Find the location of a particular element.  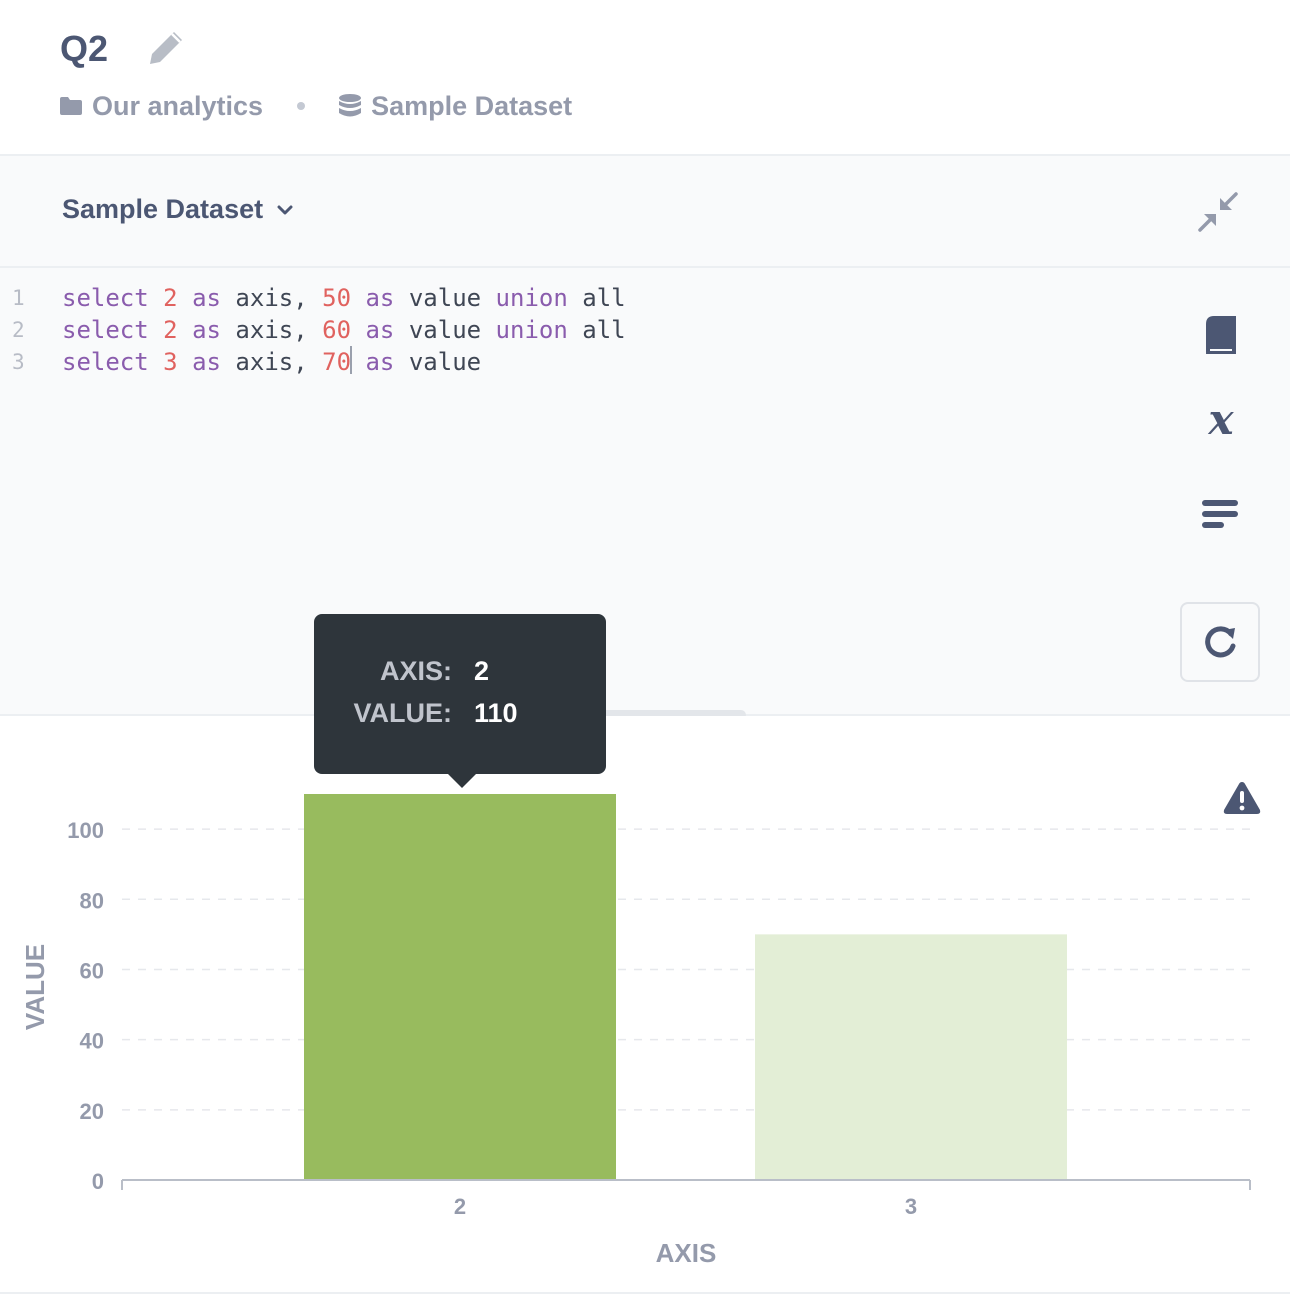

database-icon is located at coordinates (350, 105).